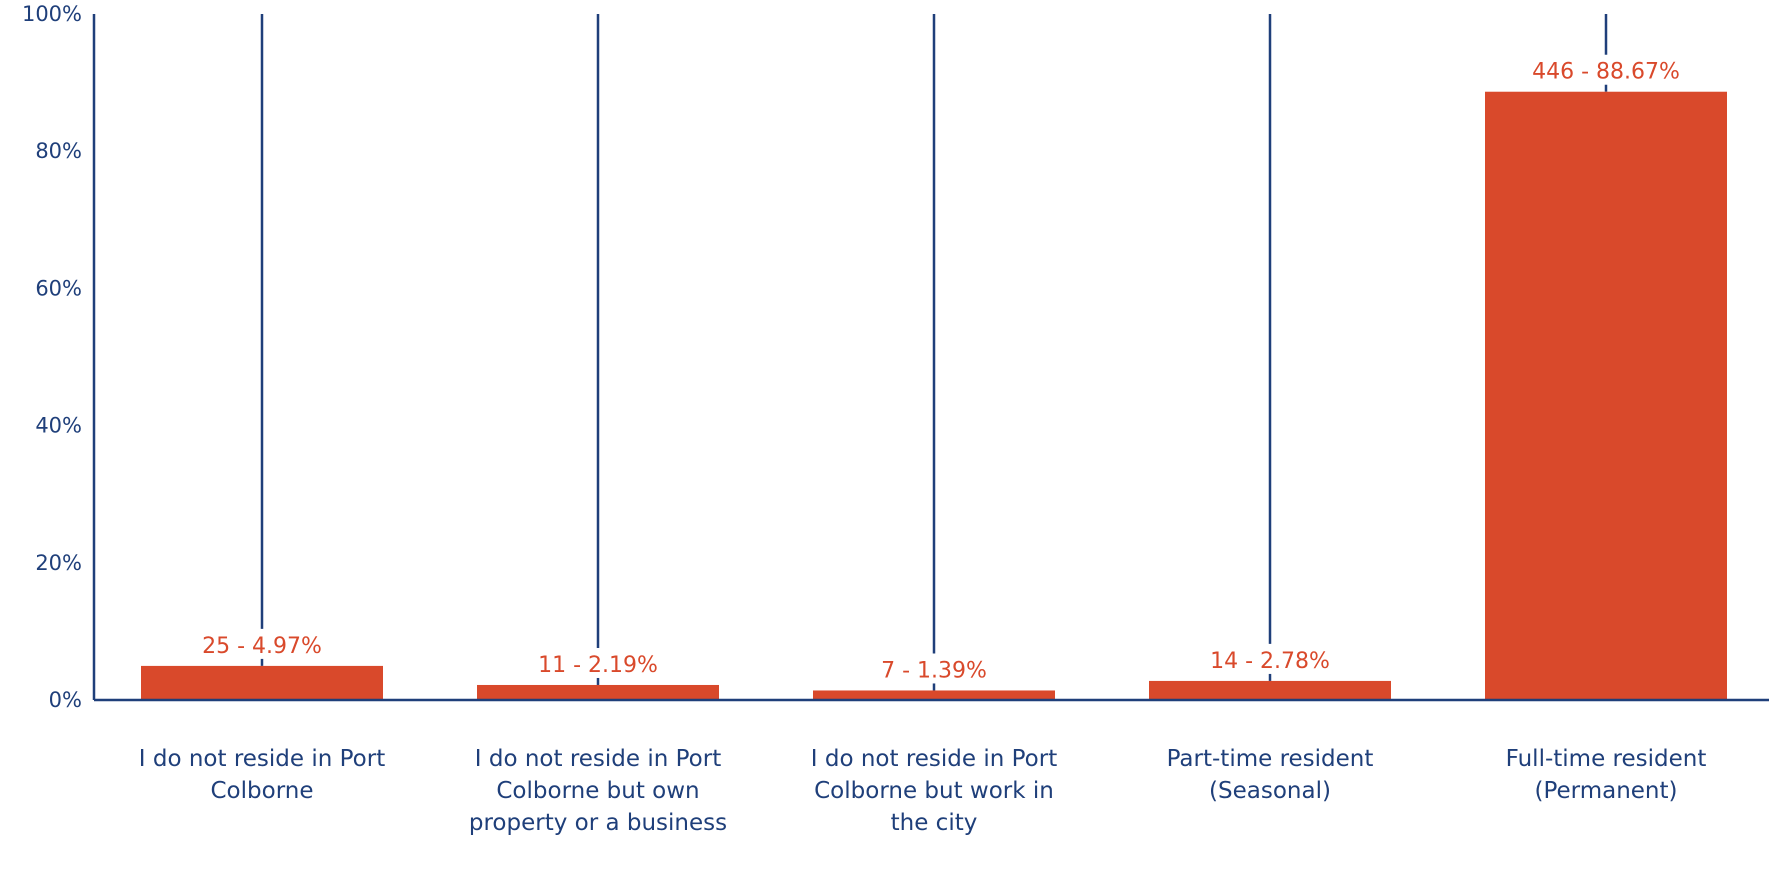 The image size is (1769, 869). I want to click on x-category-label: Full-time resident (Permanent), so click(1606, 775).